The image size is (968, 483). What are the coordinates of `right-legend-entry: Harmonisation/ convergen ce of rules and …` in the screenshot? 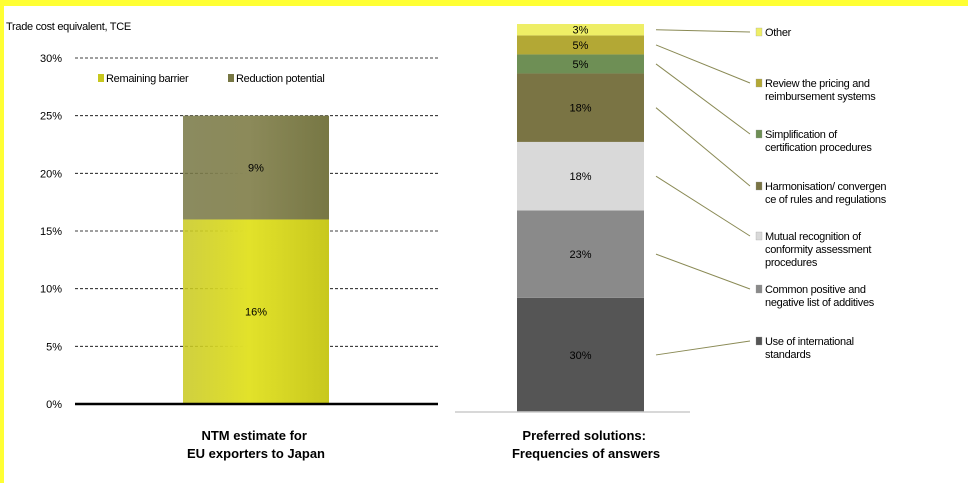 It's located at (826, 193).